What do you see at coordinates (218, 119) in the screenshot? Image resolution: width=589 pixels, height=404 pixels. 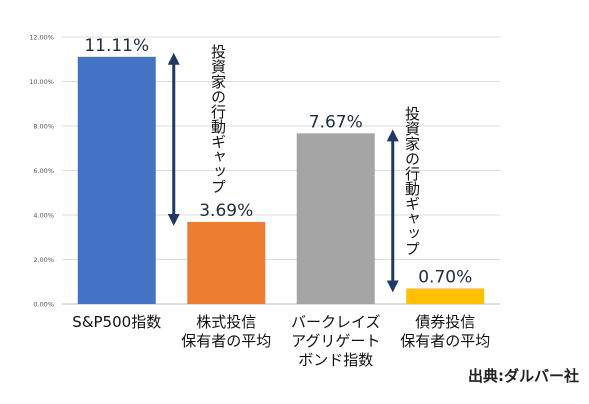 I see `gap-annotation-equity: 投資家の行動ギャップ` at bounding box center [218, 119].